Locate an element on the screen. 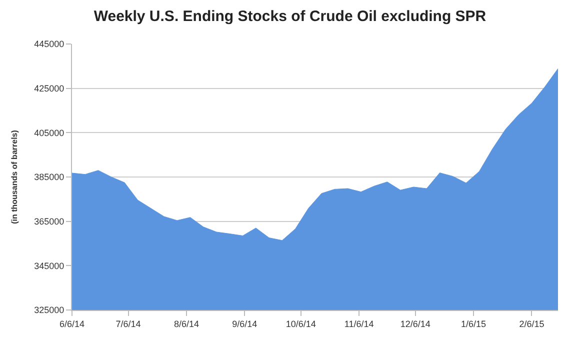  x-tick-label: 6/6/14 is located at coordinates (72, 323).